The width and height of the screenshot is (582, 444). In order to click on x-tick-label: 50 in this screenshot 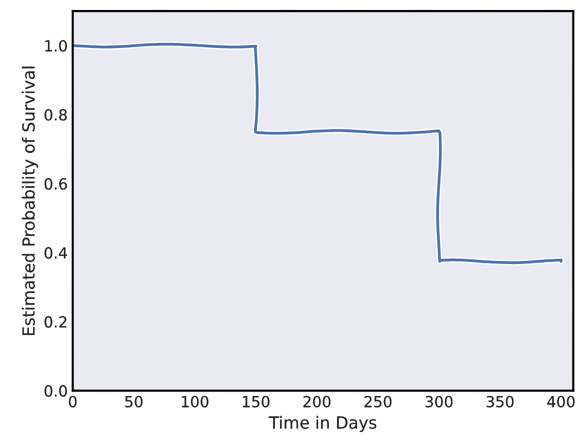, I will do `click(133, 402)`.